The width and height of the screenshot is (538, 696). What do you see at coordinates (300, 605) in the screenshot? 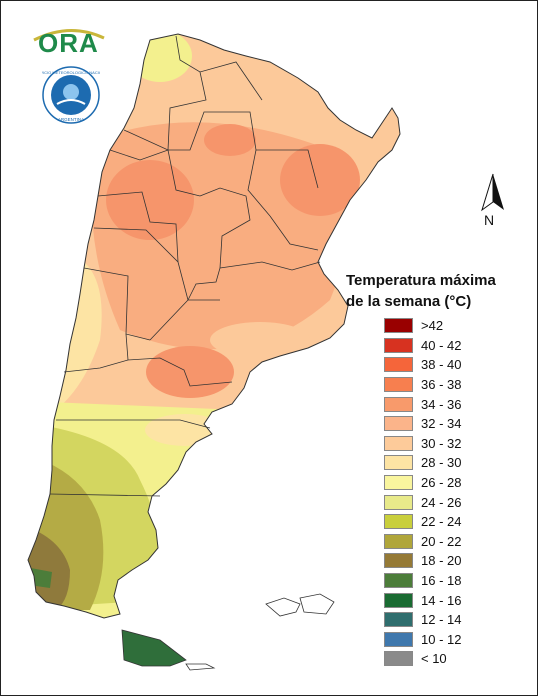
I see `malvinas-islands` at bounding box center [300, 605].